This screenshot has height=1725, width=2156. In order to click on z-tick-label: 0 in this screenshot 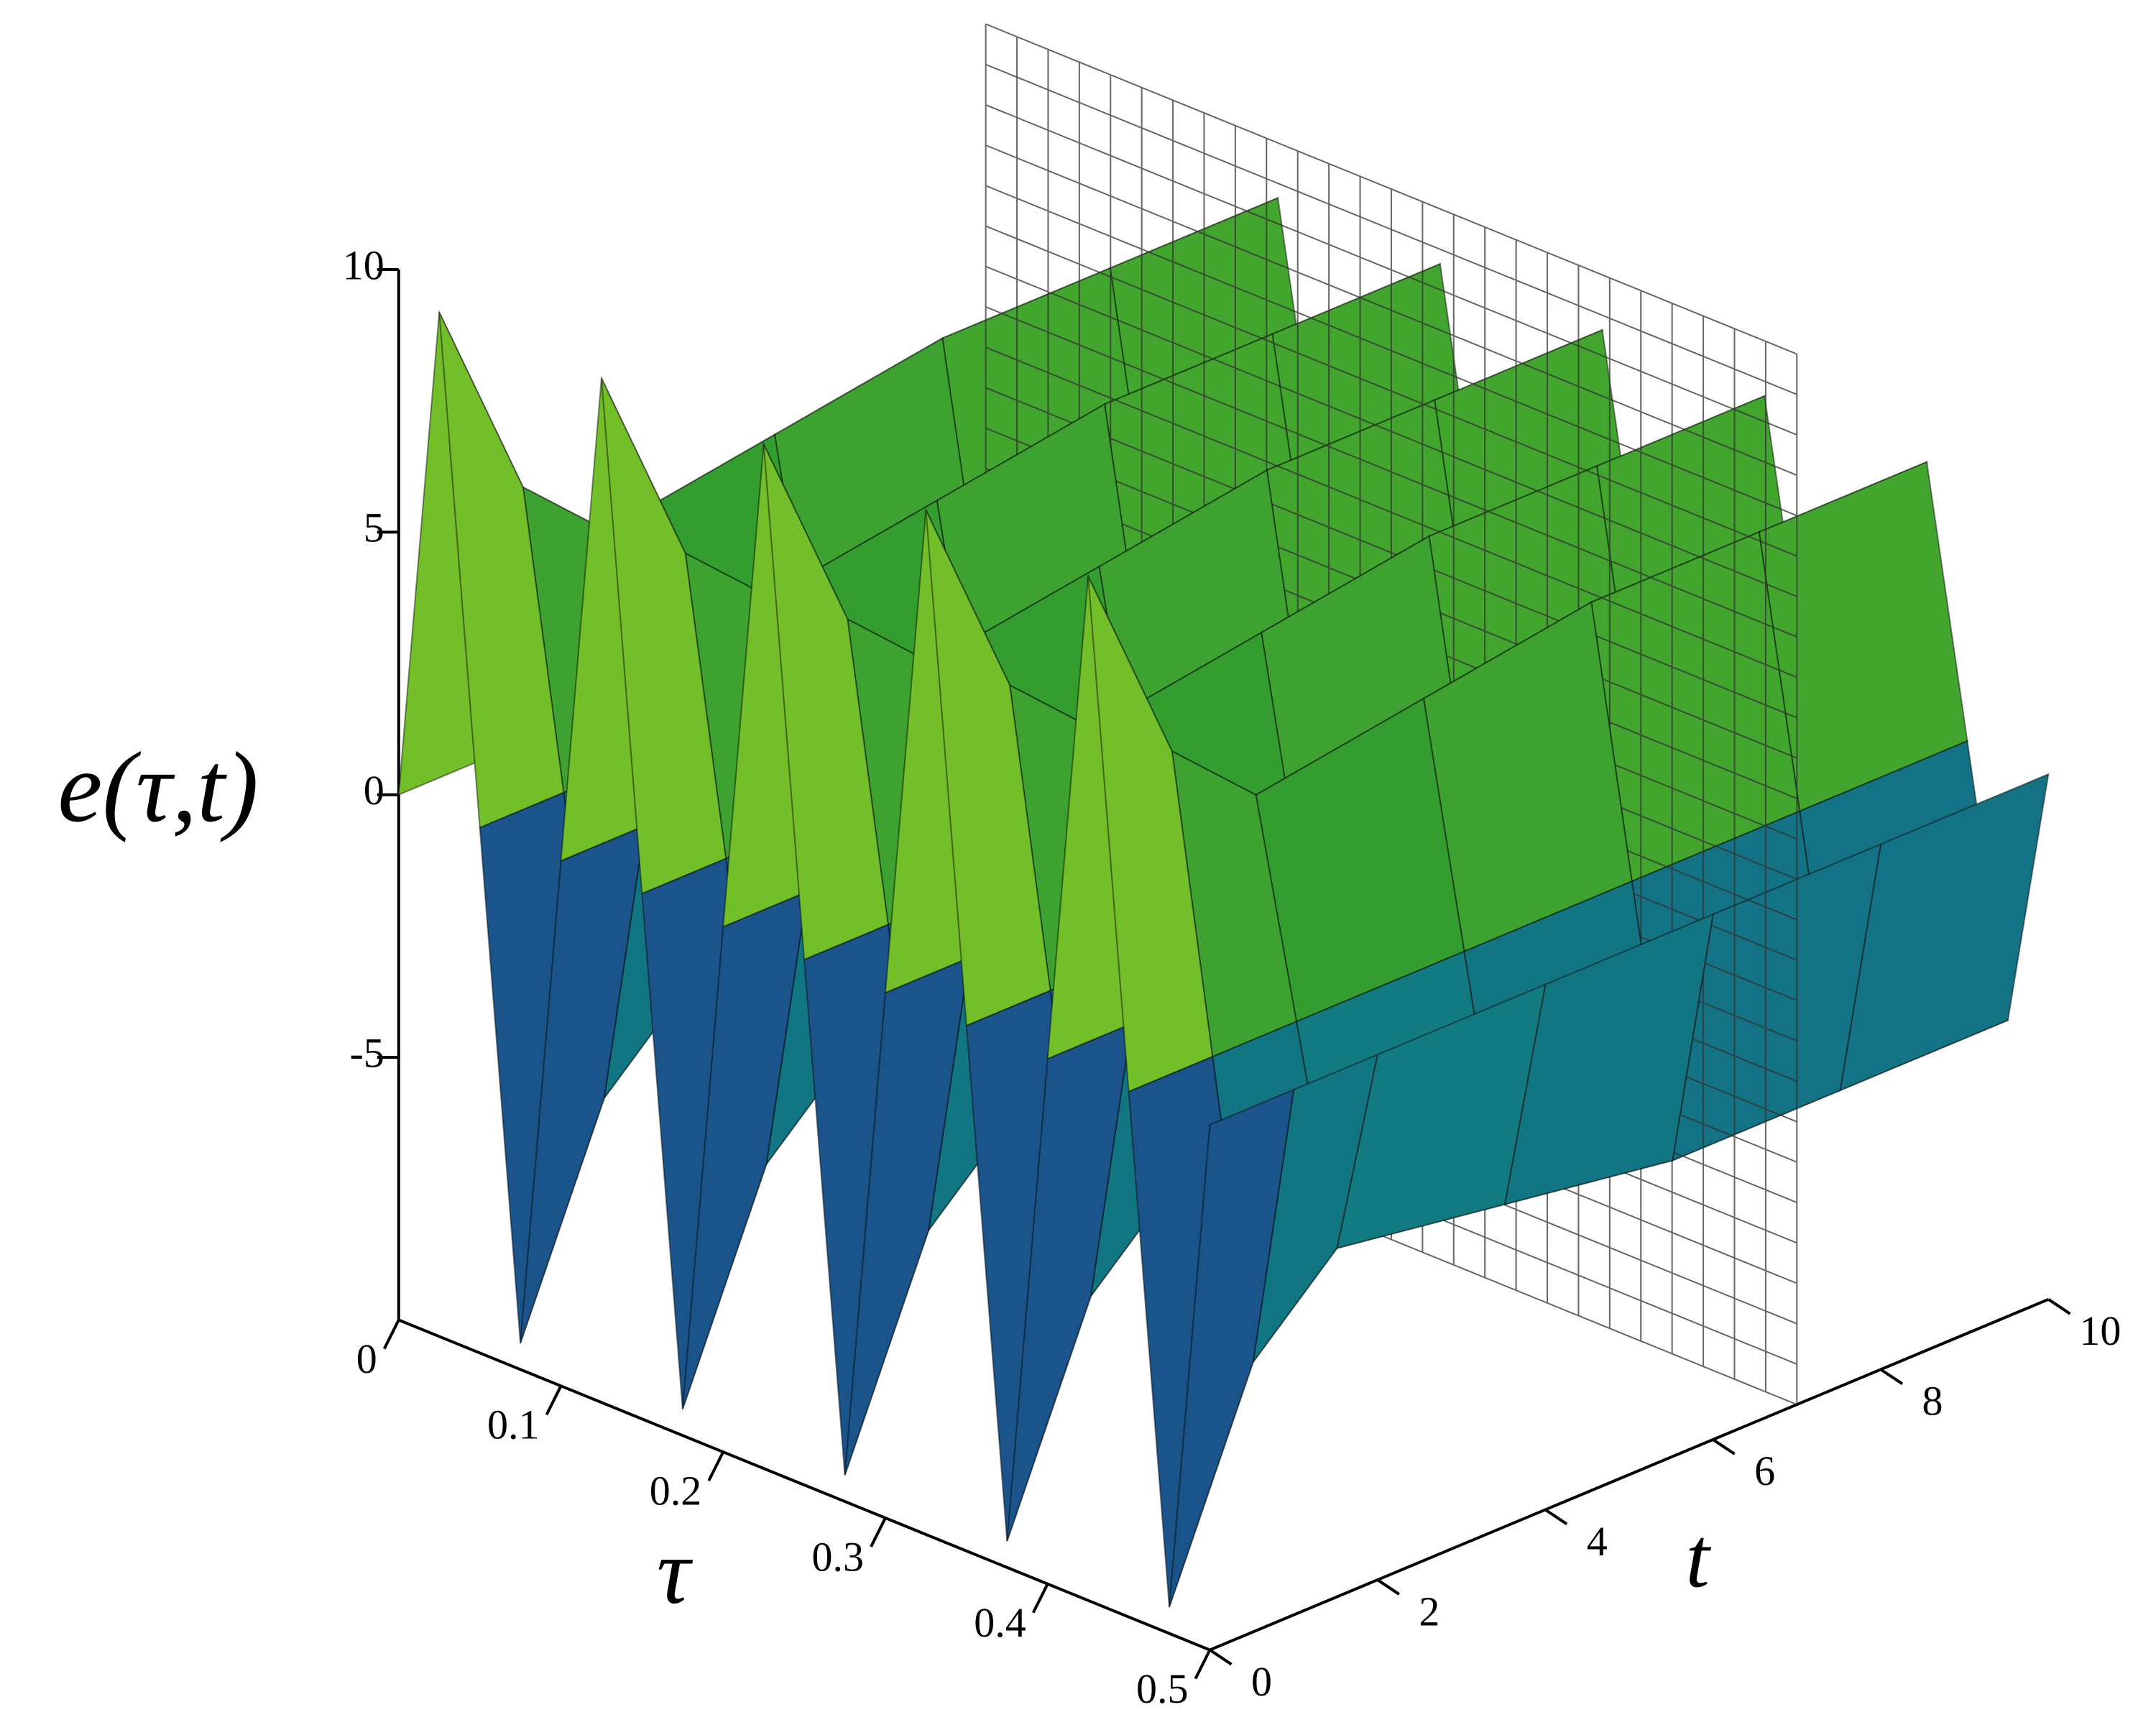, I will do `click(374, 790)`.